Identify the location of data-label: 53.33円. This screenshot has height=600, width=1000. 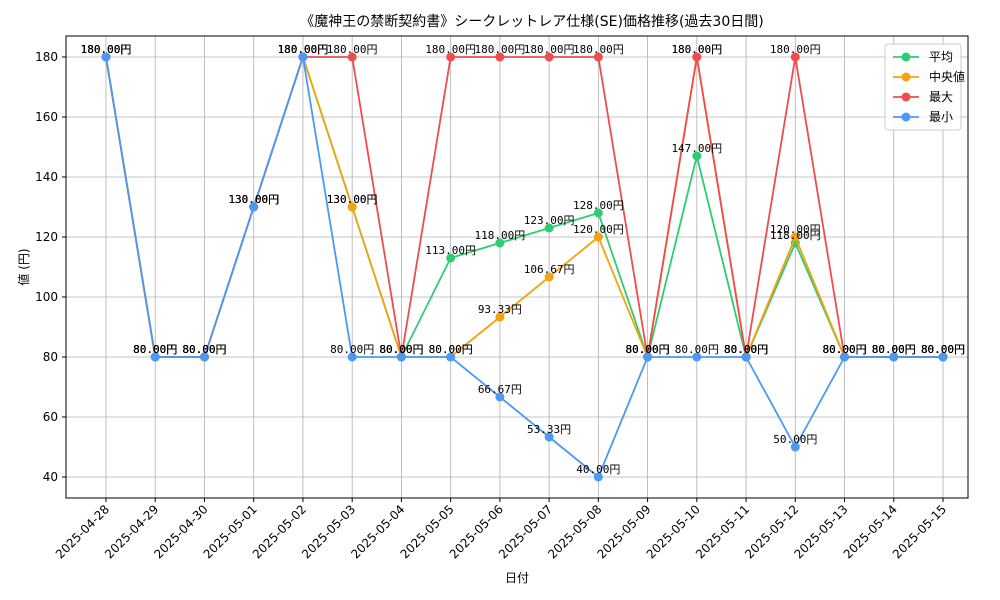
(549, 429).